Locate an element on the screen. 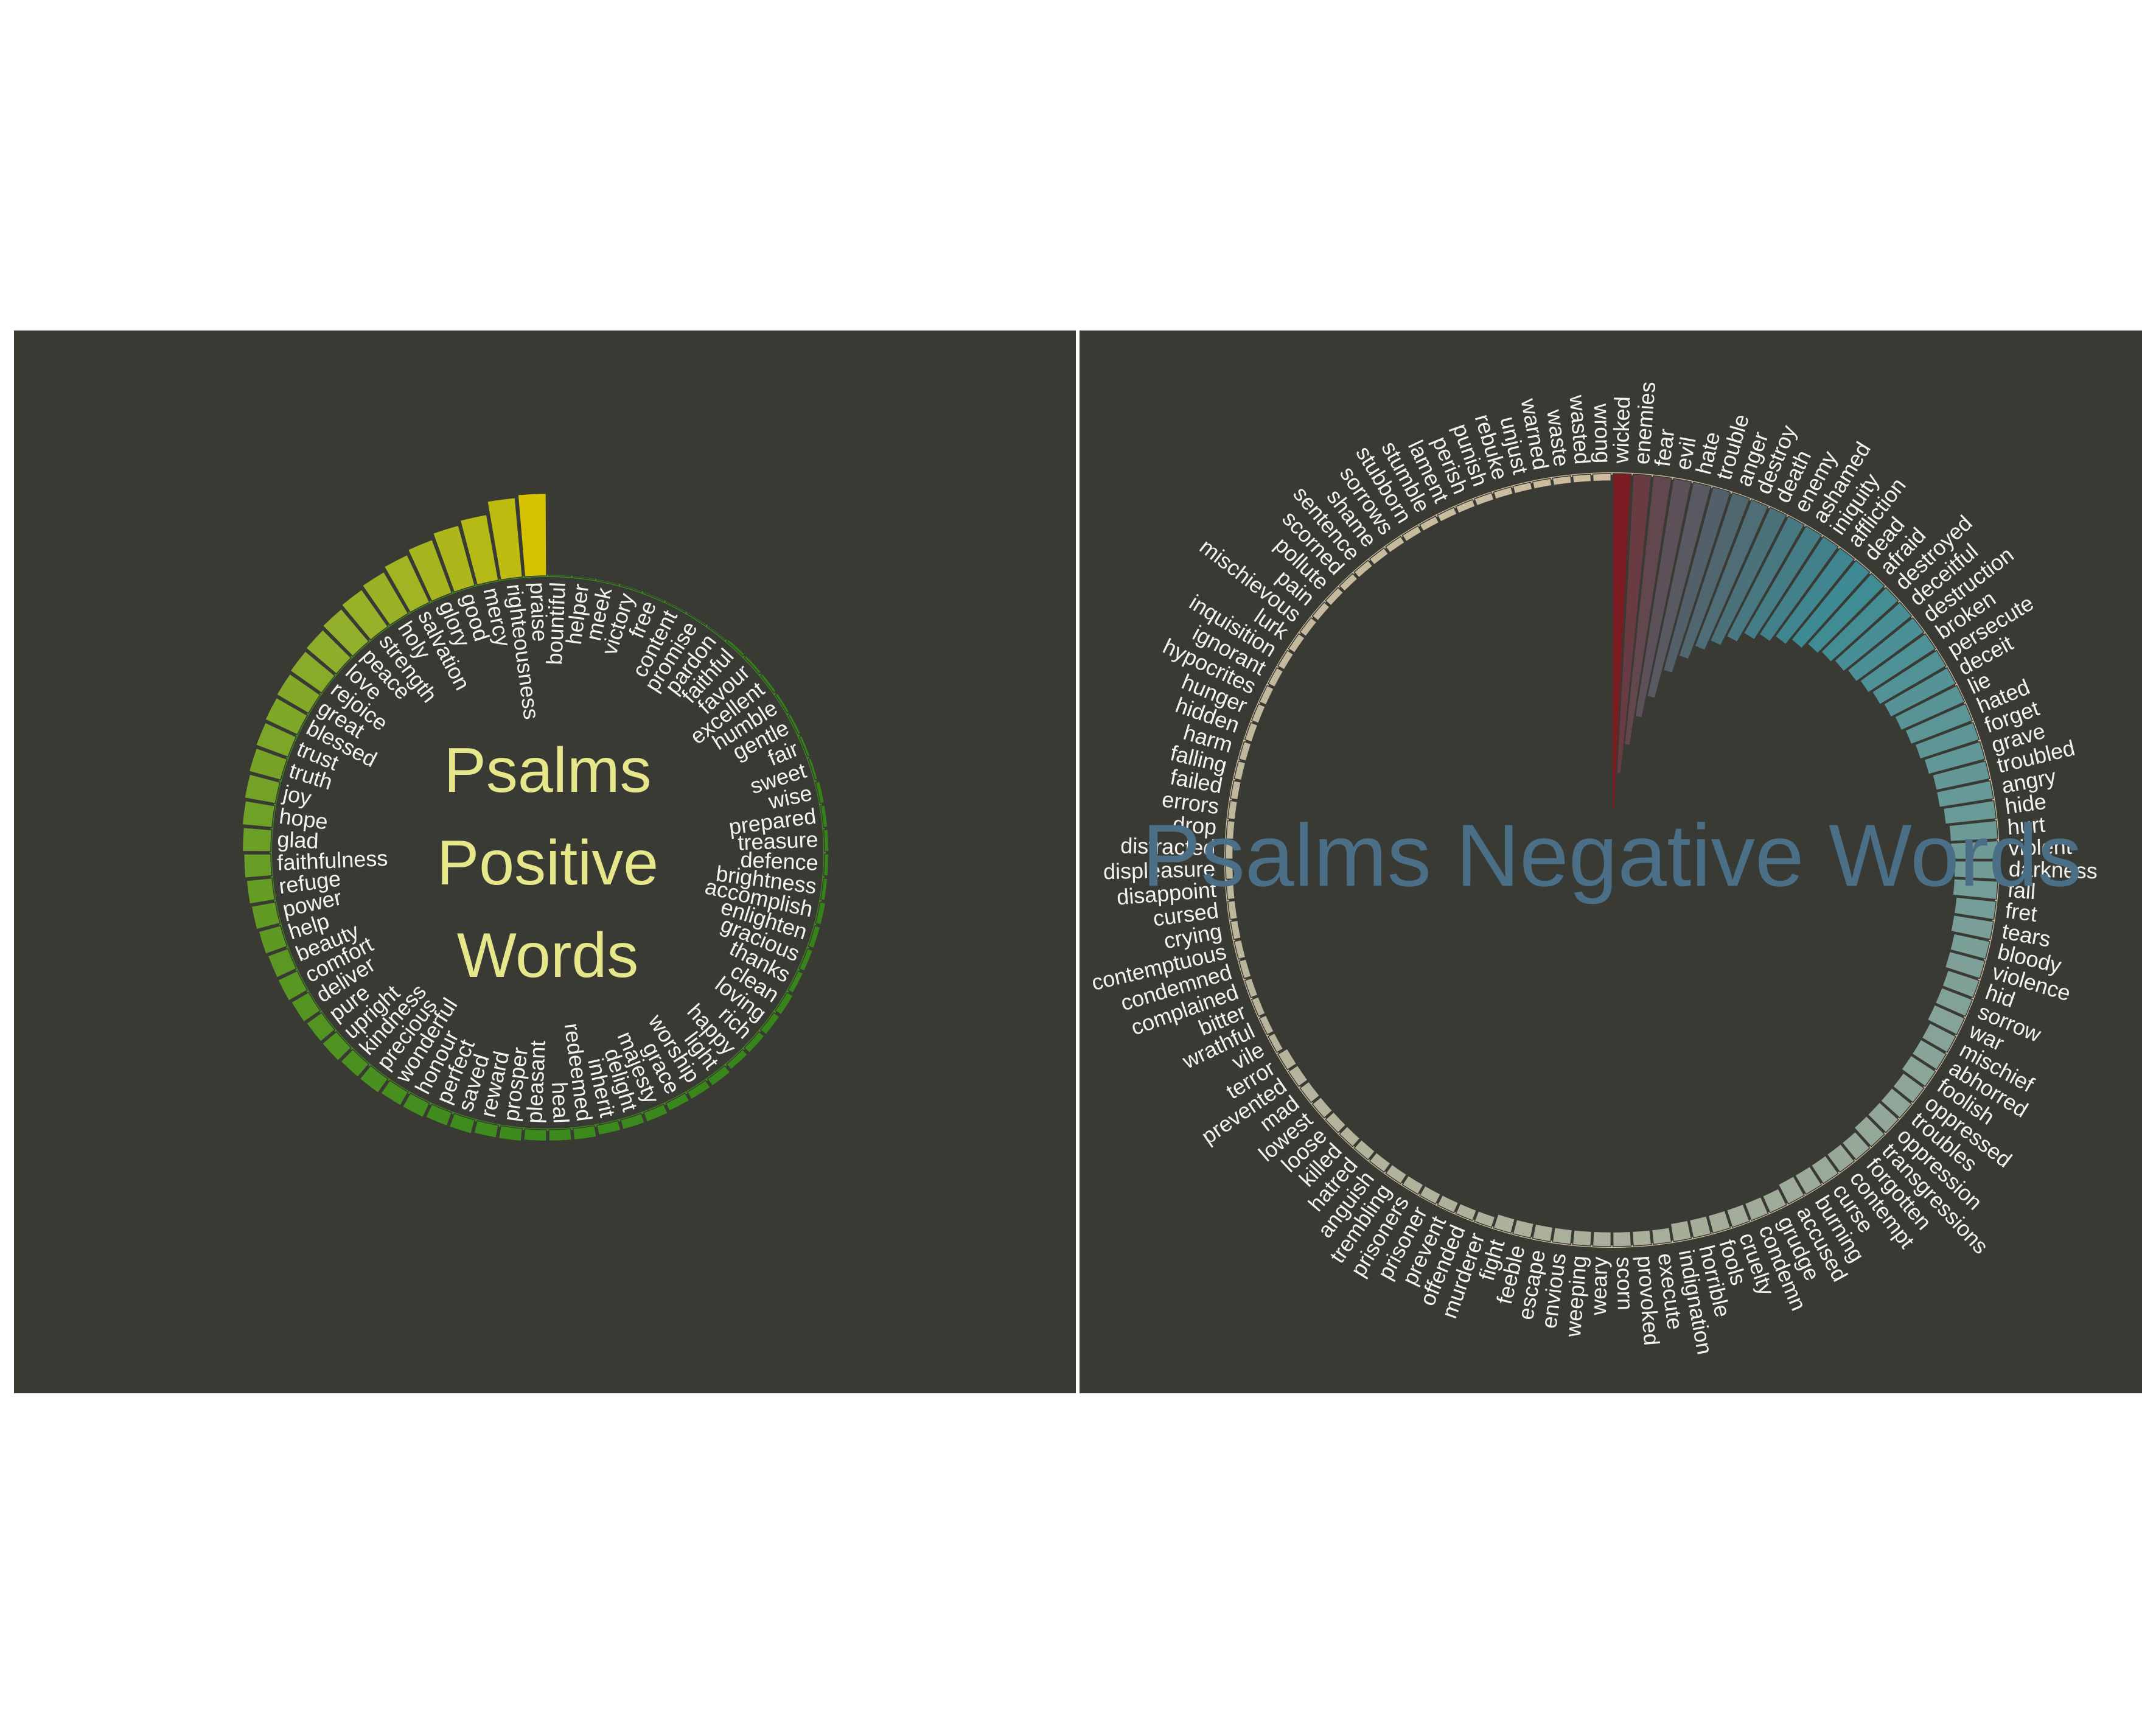  category-label: darkness is located at coordinates (2053, 870).